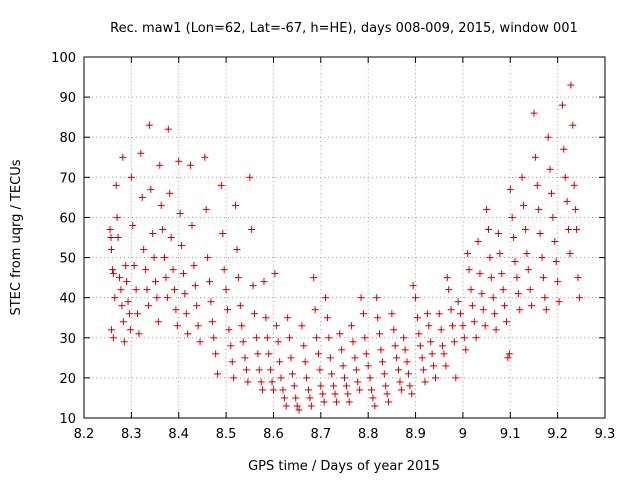  I want to click on x-tick-label: 8.8, so click(368, 434).